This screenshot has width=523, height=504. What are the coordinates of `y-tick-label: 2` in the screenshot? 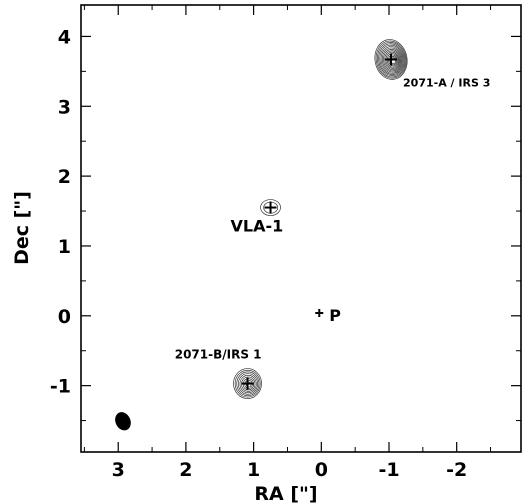 It's located at (64, 177).